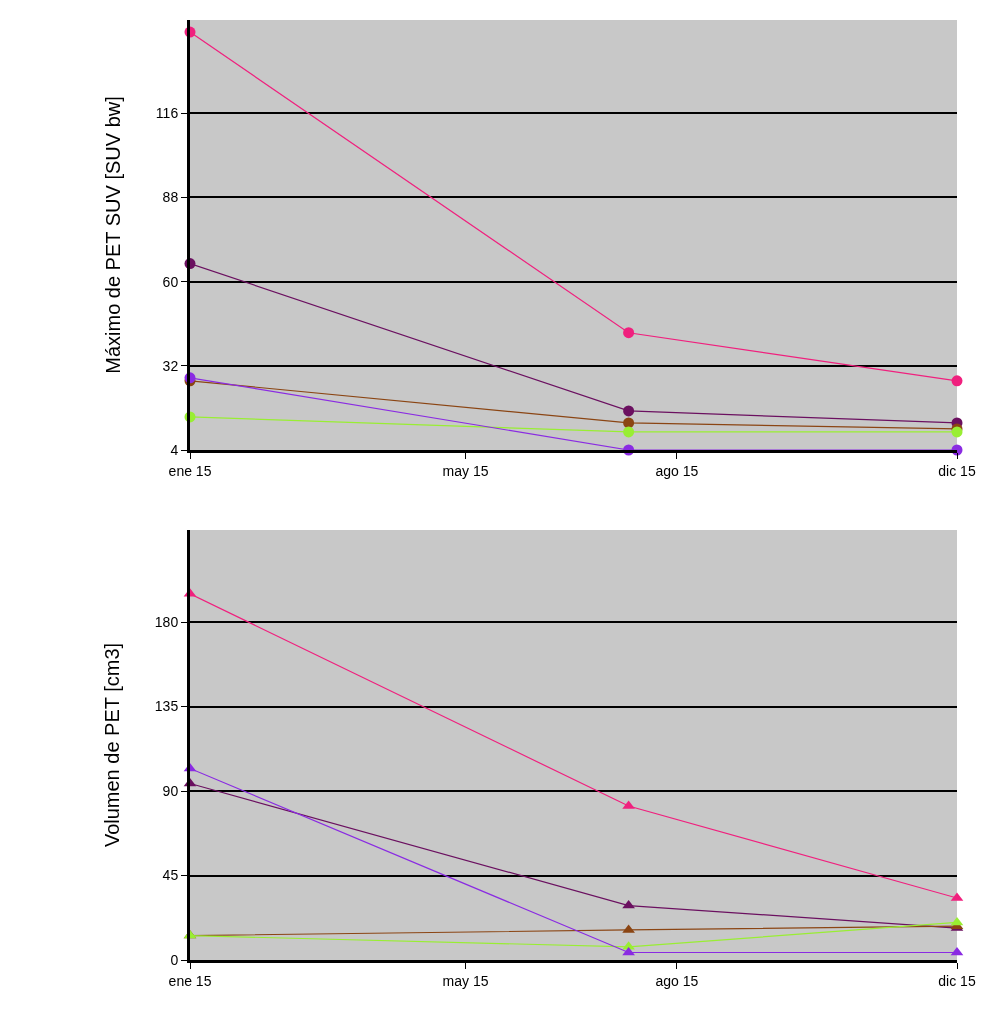  What do you see at coordinates (174, 959) in the screenshot?
I see `y-tick-label: 0` at bounding box center [174, 959].